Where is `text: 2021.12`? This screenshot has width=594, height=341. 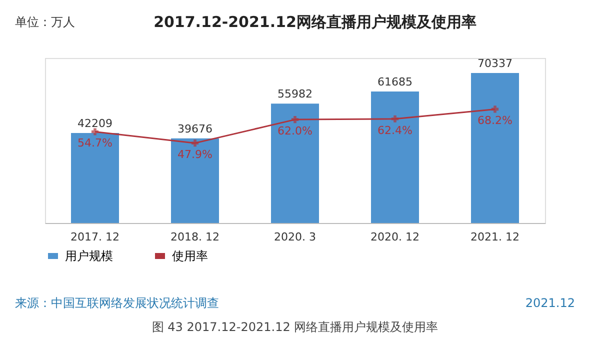
text: 2021.12 is located at coordinates (550, 303).